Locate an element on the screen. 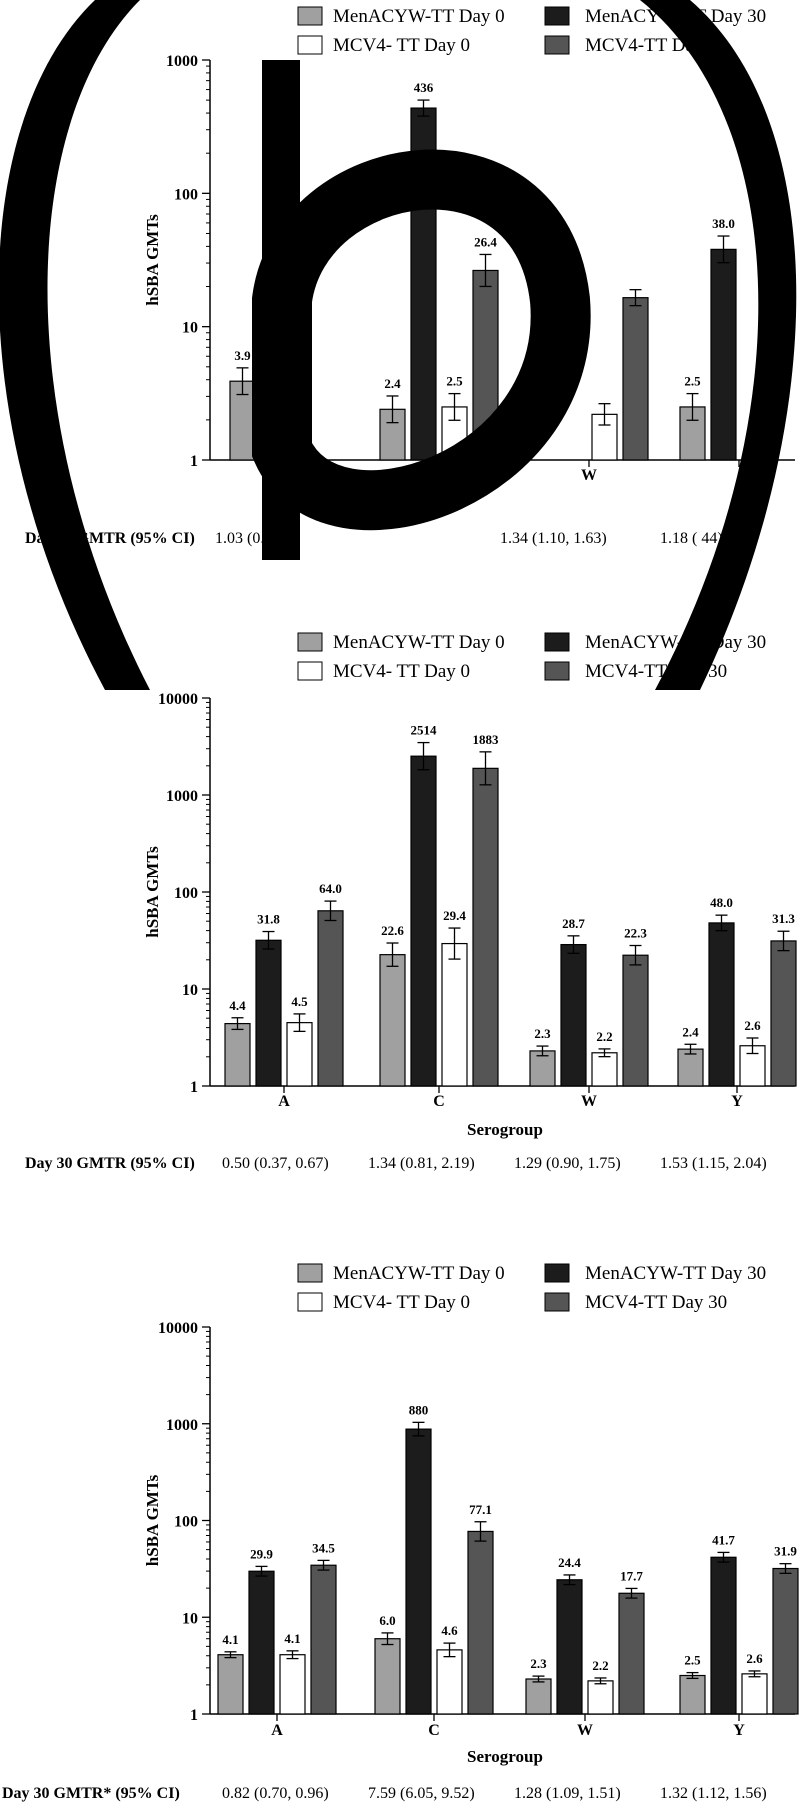 This screenshot has height=1807, width=800. data-label: 24.4 is located at coordinates (569, 1562).